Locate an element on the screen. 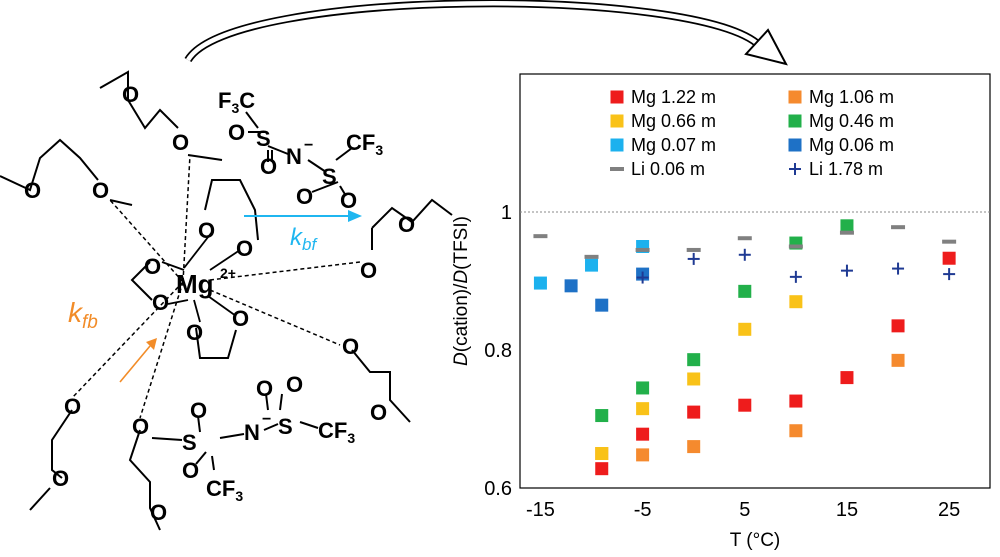  legend-item-mg-1-06-m: Mg 1.06 m is located at coordinates (841, 97).